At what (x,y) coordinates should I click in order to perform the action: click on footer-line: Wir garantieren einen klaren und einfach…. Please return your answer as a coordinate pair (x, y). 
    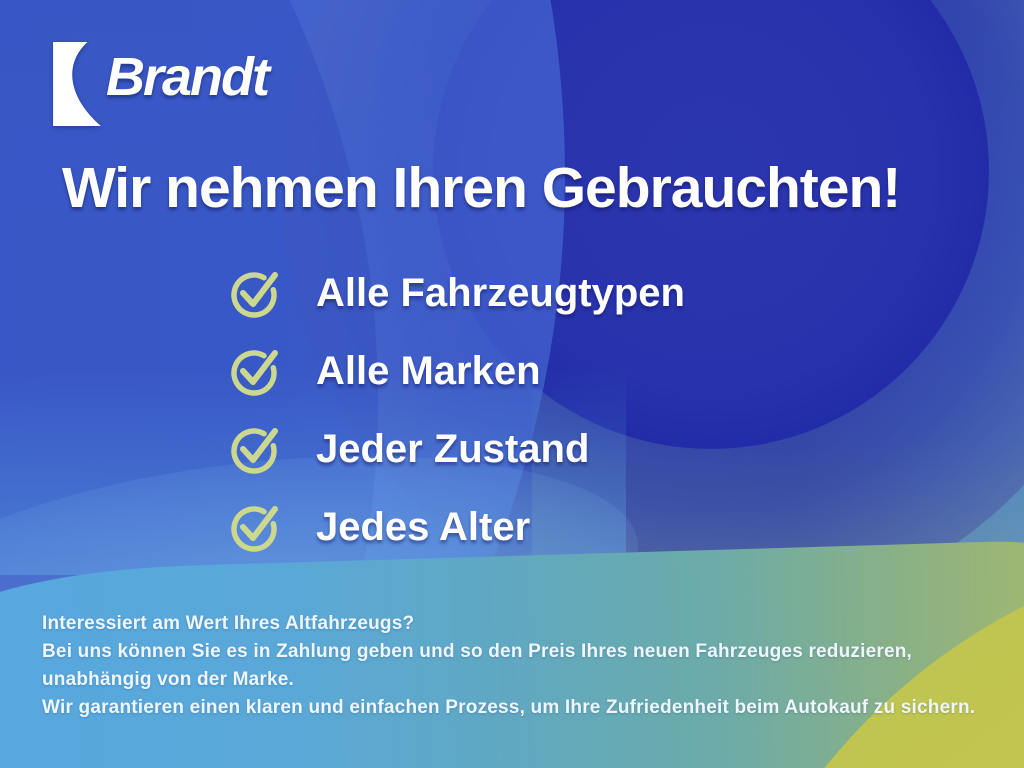
    Looking at the image, I should click on (509, 707).